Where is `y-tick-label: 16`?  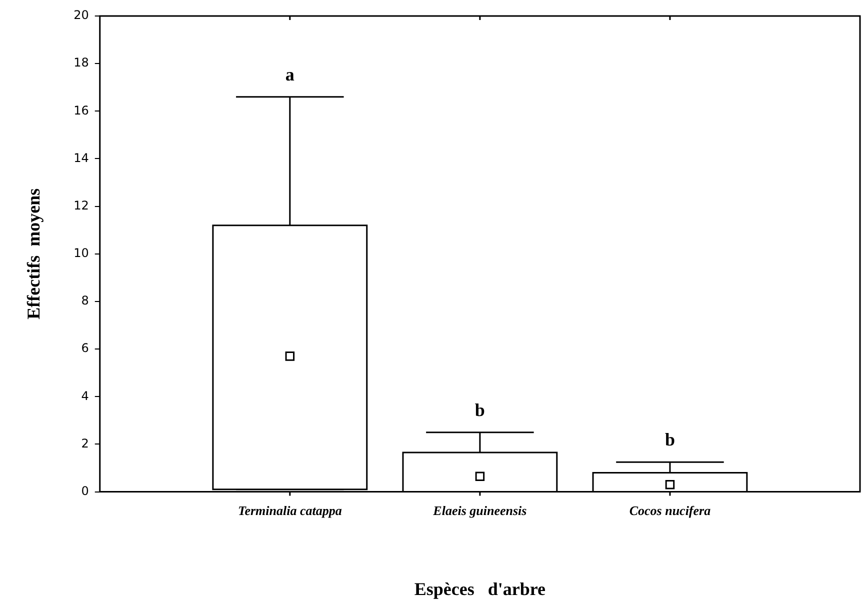 y-tick-label: 16 is located at coordinates (81, 110).